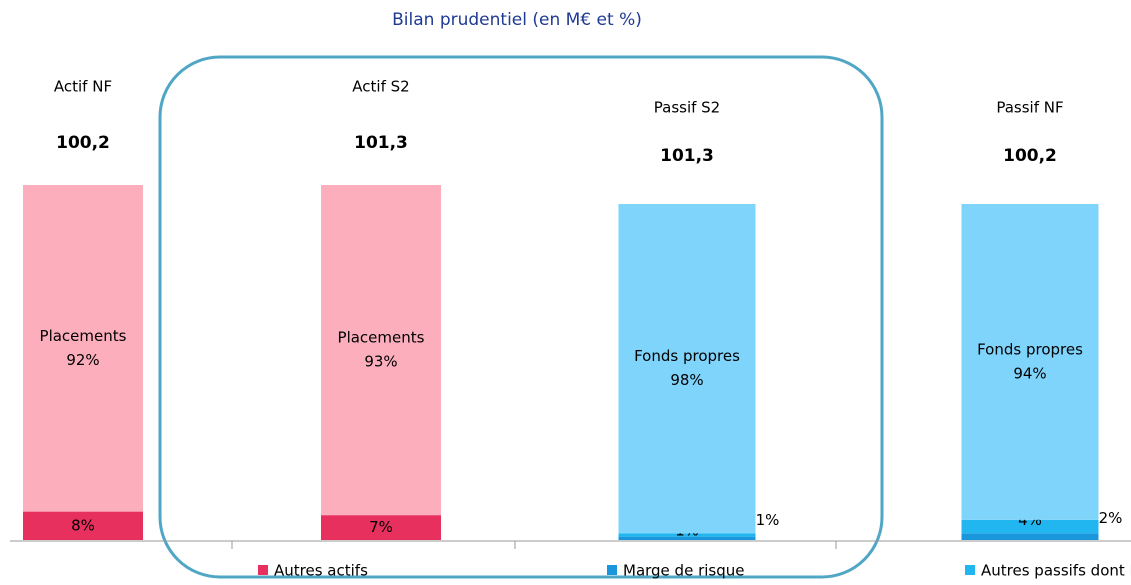 This screenshot has width=1131, height=585. Describe the element at coordinates (1029, 373) in the screenshot. I see `data-label: 94%` at that location.